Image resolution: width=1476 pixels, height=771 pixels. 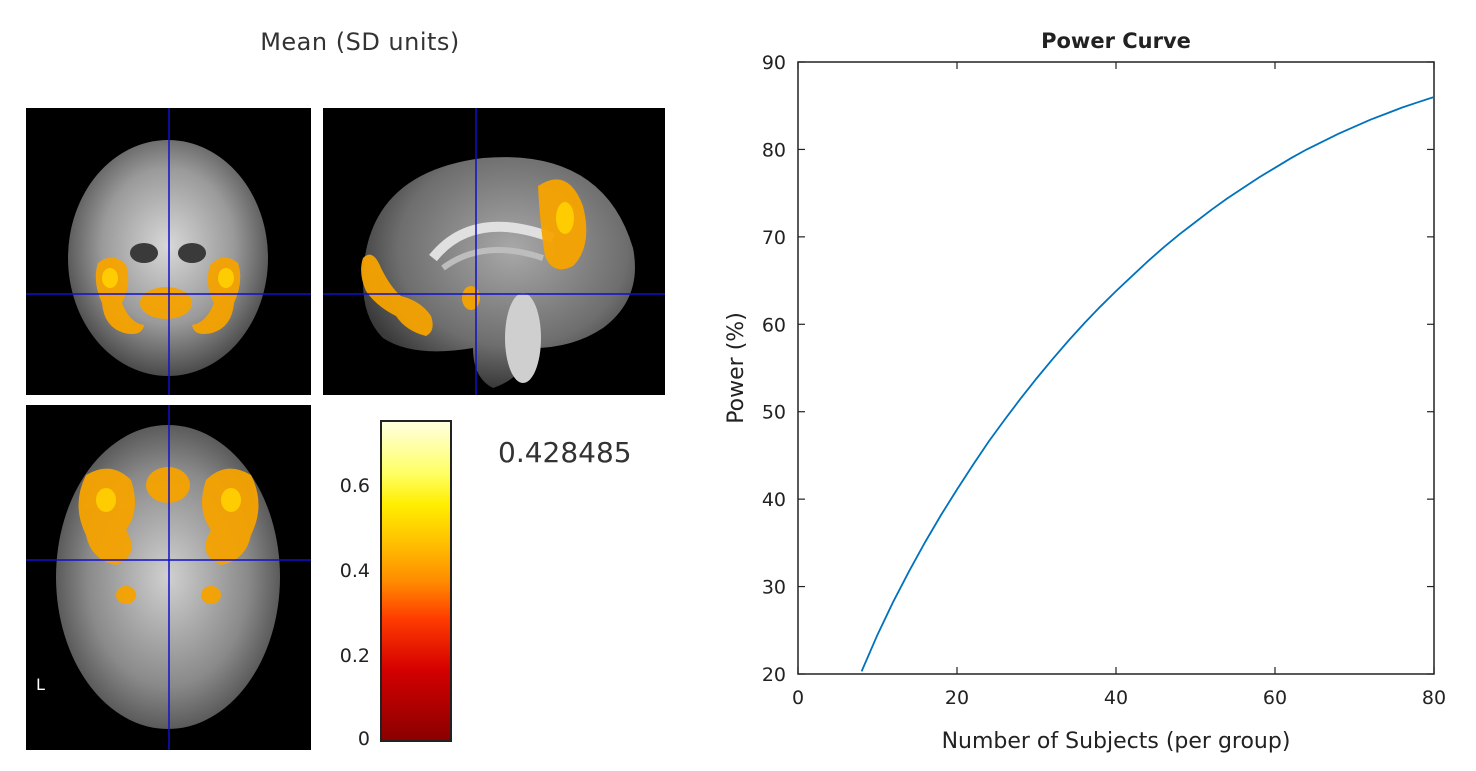 I want to click on y-tick-label: 30, so click(x=774, y=588).